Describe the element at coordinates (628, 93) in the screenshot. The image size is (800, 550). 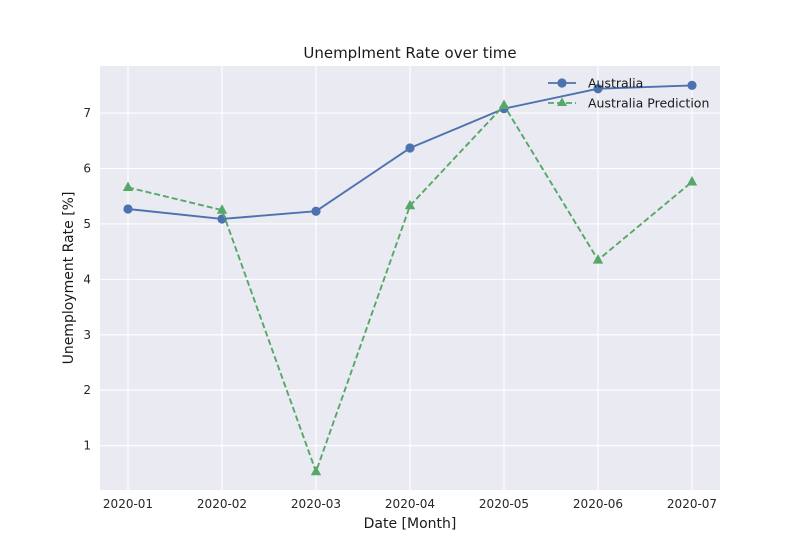
I see `legend: Australia Australia Prediction` at that location.